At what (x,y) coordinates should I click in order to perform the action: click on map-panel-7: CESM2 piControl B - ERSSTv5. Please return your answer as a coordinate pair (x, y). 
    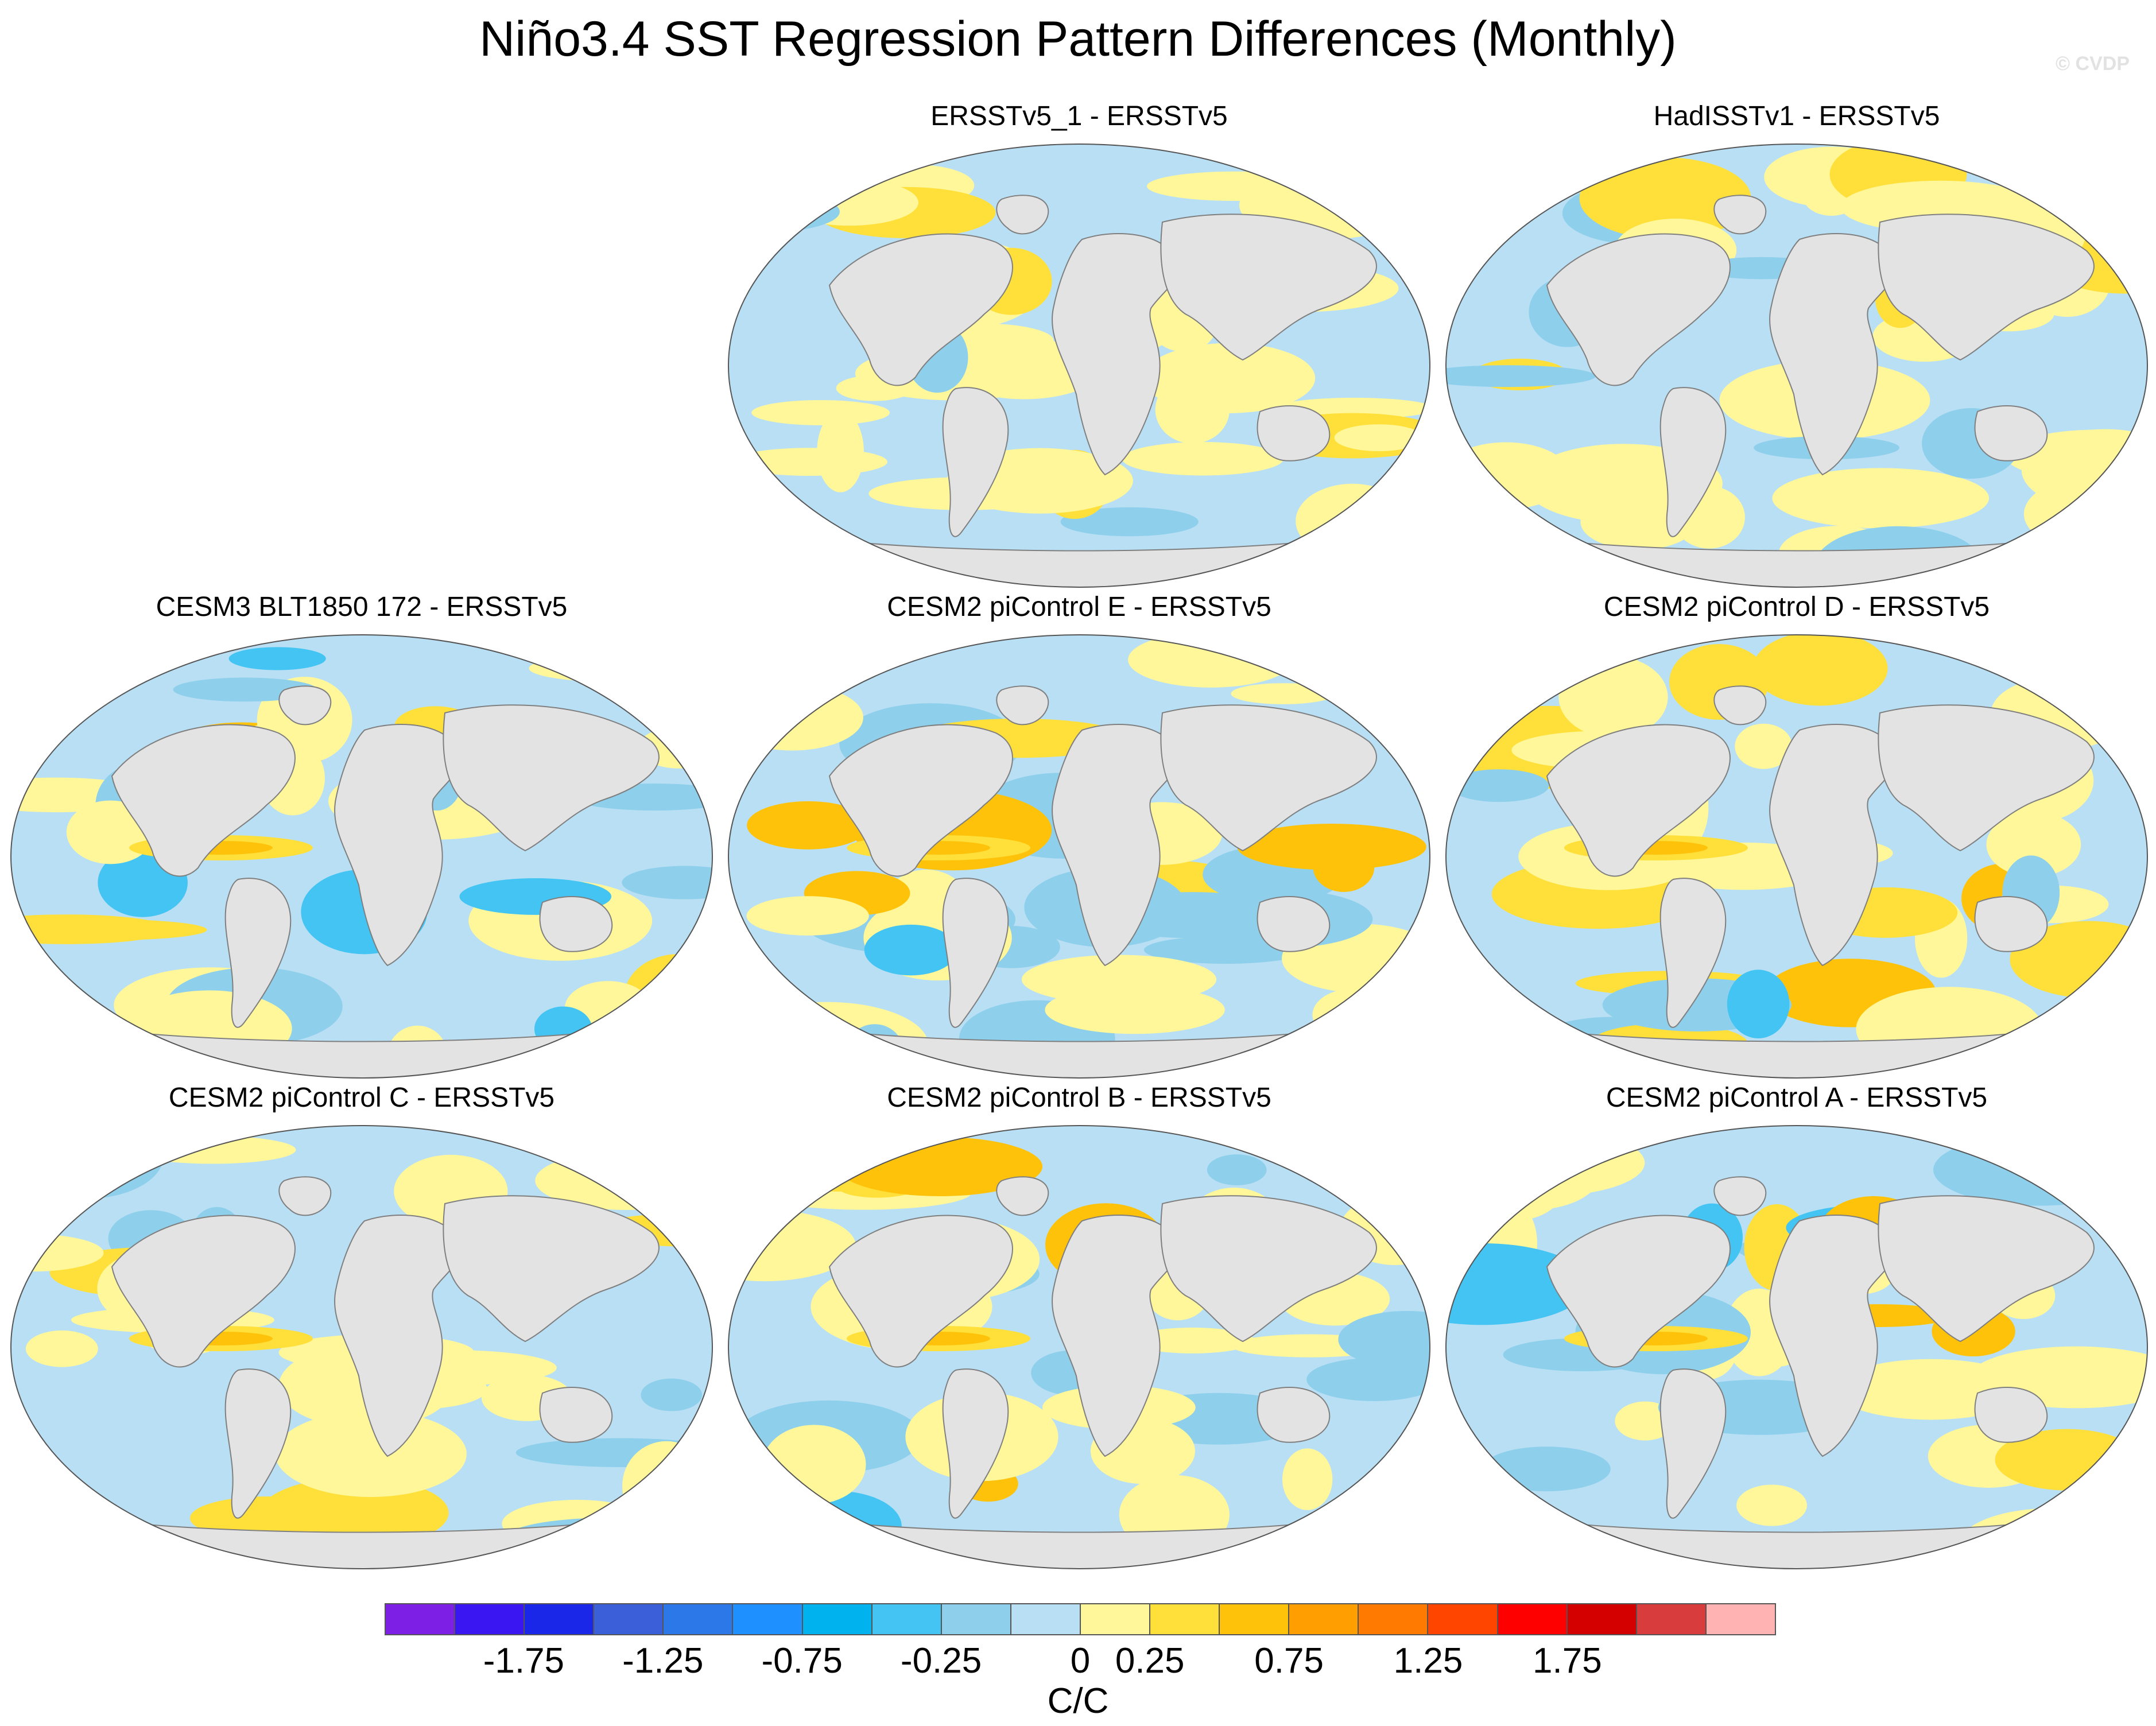
    Looking at the image, I should click on (1079, 1331).